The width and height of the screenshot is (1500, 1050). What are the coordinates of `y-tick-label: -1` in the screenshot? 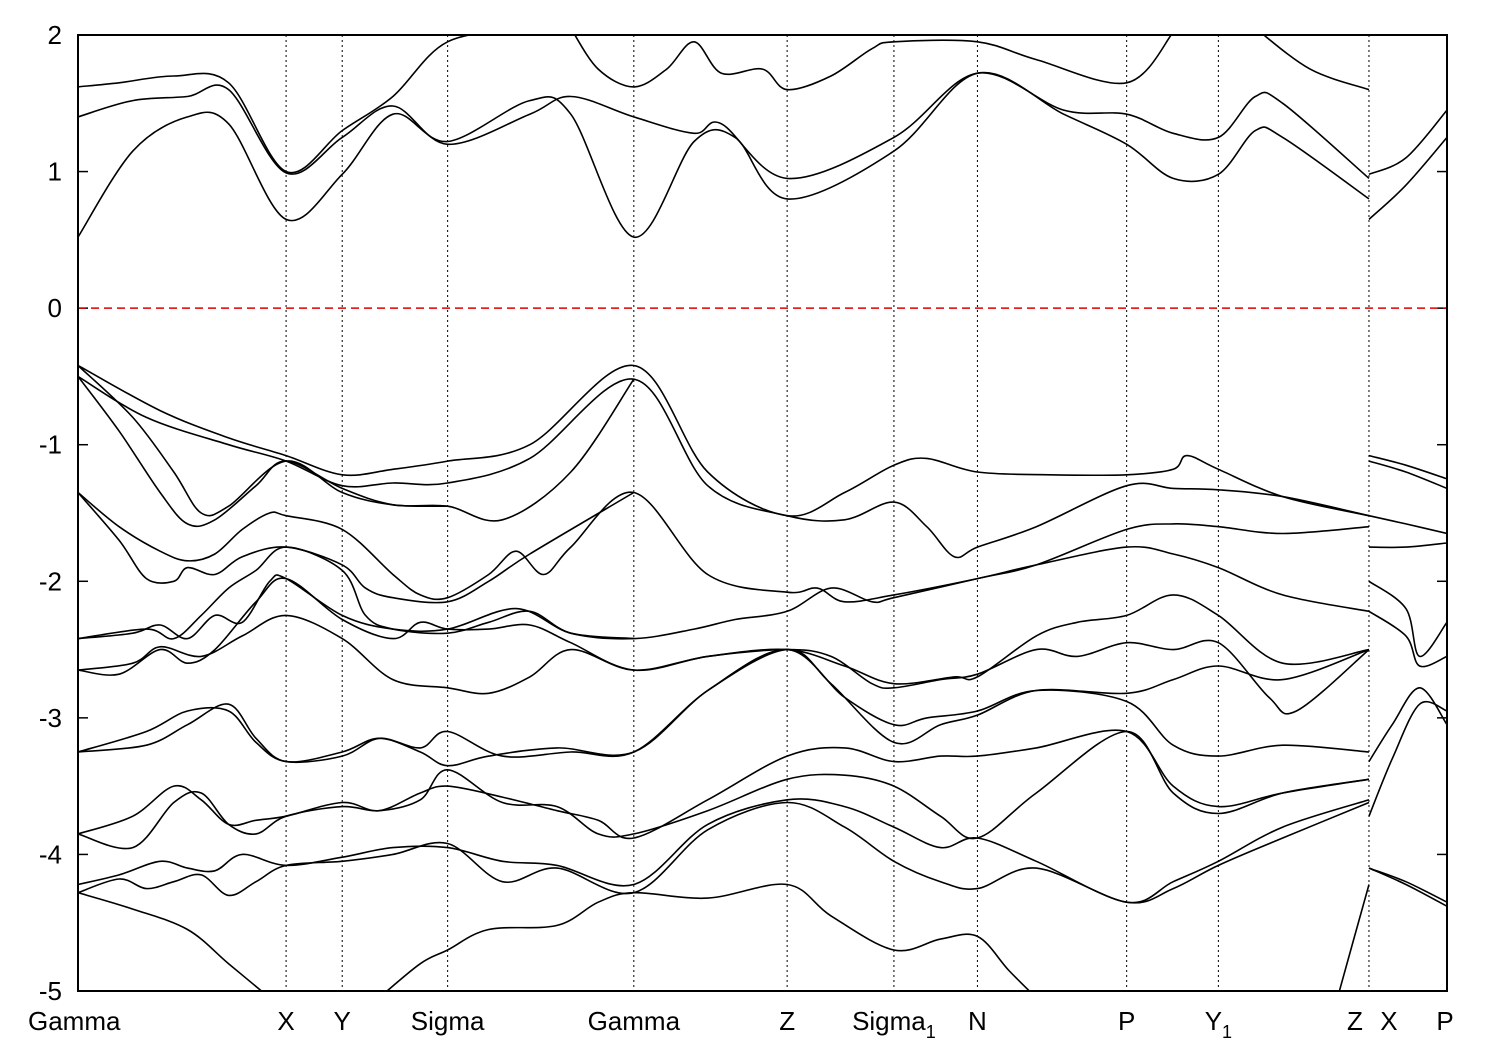 It's located at (50, 445).